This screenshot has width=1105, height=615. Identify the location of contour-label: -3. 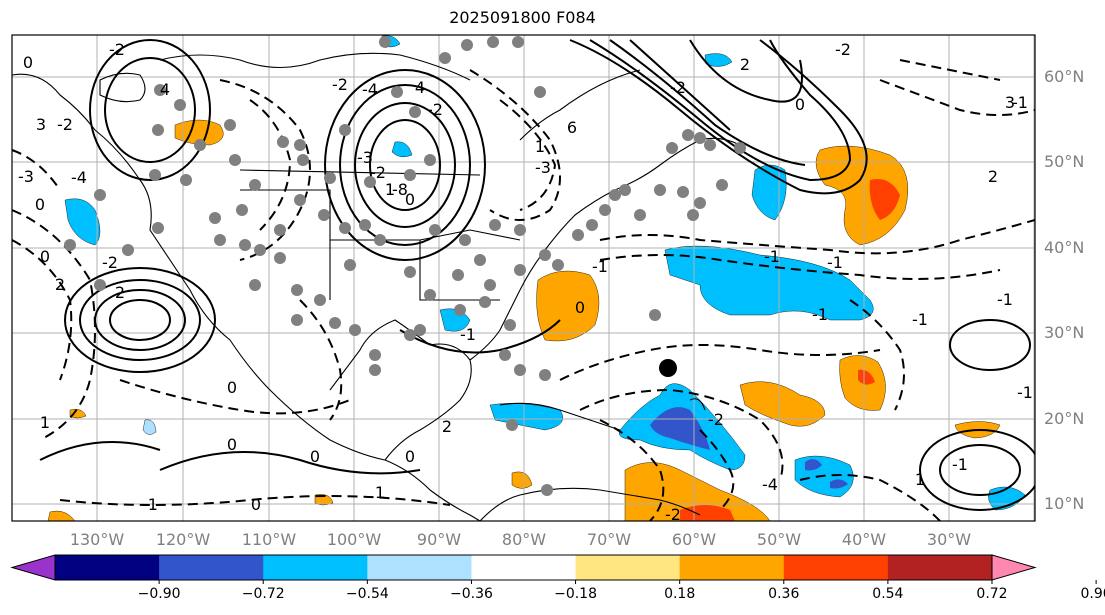
(365, 157).